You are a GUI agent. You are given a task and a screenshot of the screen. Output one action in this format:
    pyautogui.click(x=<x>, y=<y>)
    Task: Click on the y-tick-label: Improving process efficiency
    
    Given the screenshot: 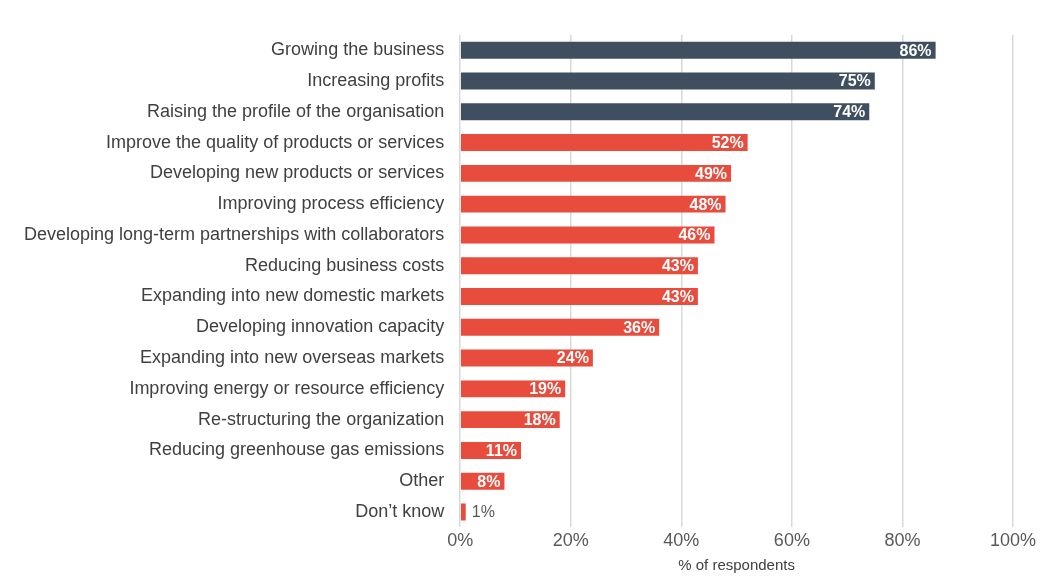 What is the action you would take?
    pyautogui.click(x=331, y=203)
    